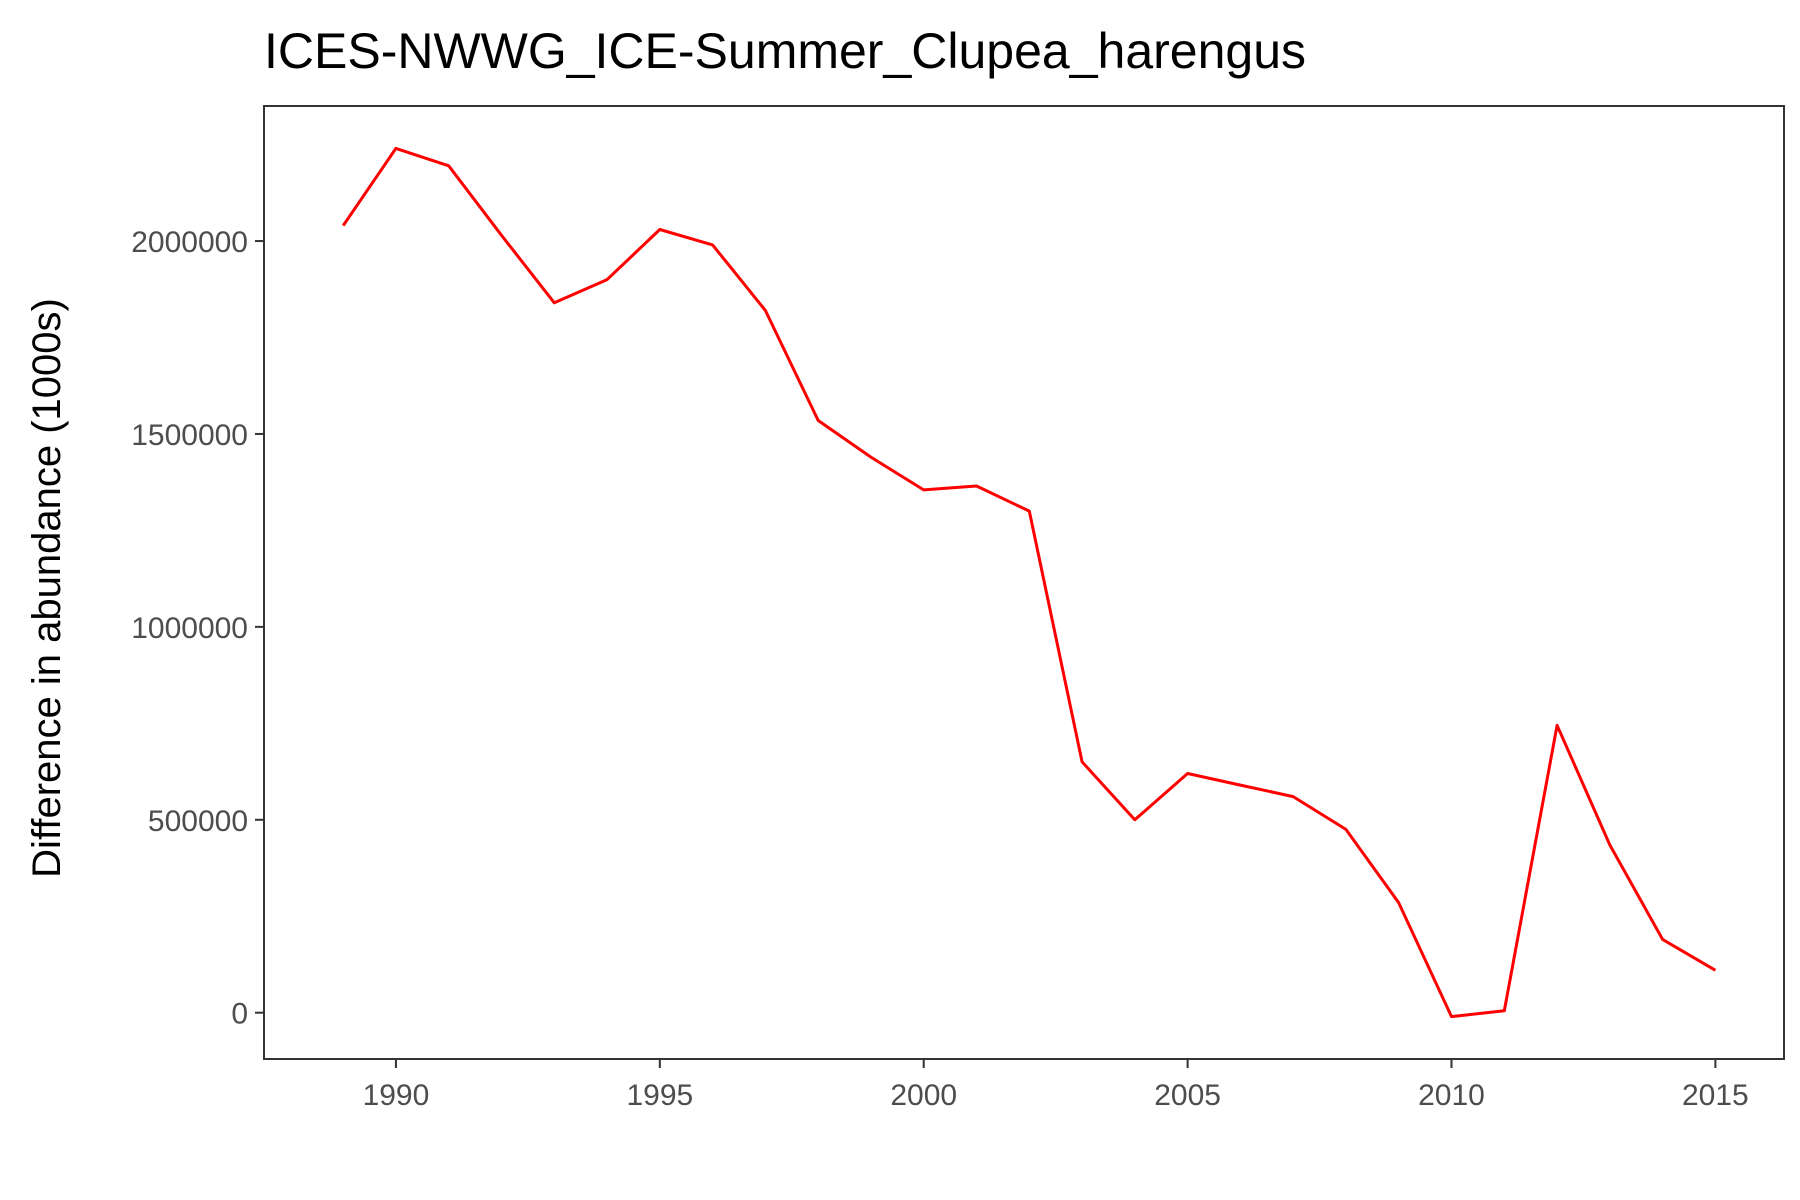 Image resolution: width=1800 pixels, height=1200 pixels. I want to click on x-tick-label: 2015, so click(1715, 1095).